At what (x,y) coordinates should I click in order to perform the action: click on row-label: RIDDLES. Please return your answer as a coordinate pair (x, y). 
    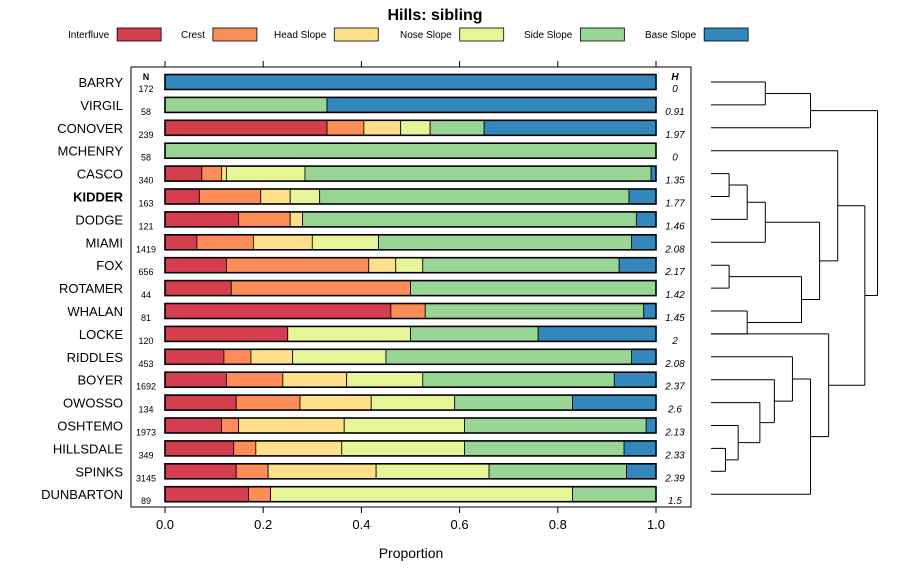
    Looking at the image, I should click on (95, 357).